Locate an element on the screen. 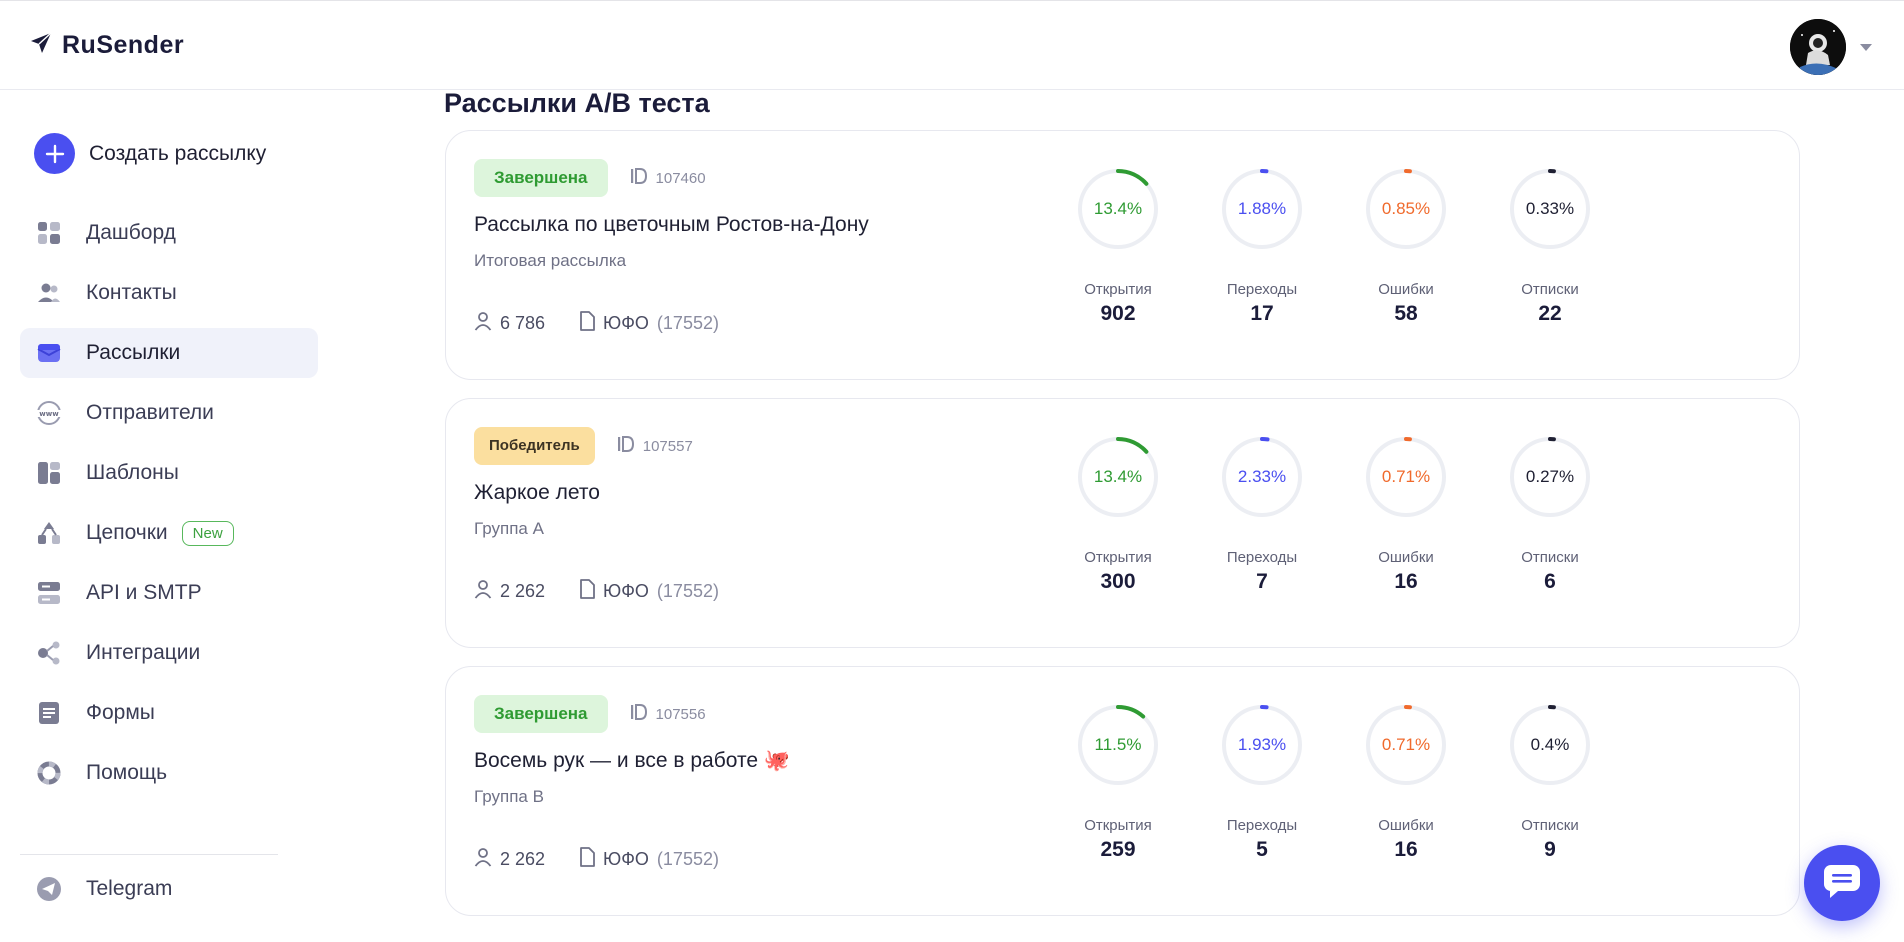 The width and height of the screenshot is (1904, 942). sidebar-item-label: Контакты is located at coordinates (131, 292).